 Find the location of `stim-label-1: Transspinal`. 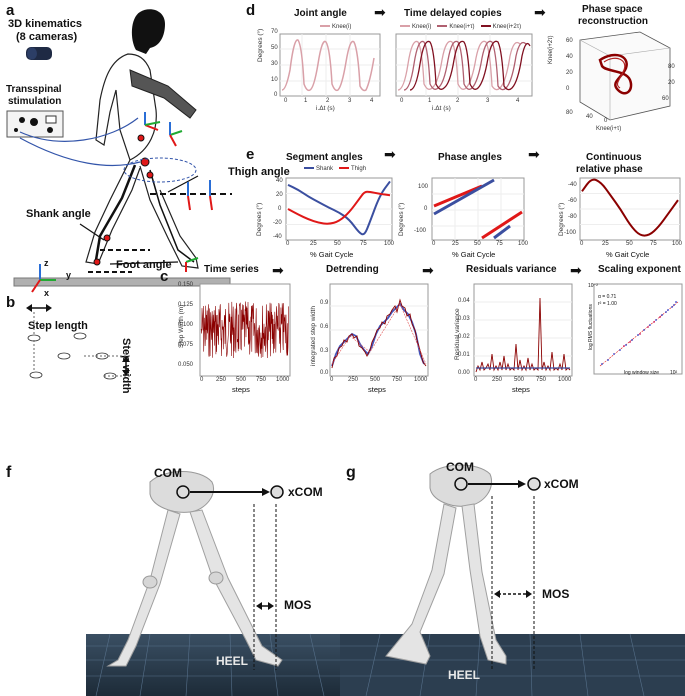

stim-label-1: Transspinal is located at coordinates (34, 89).